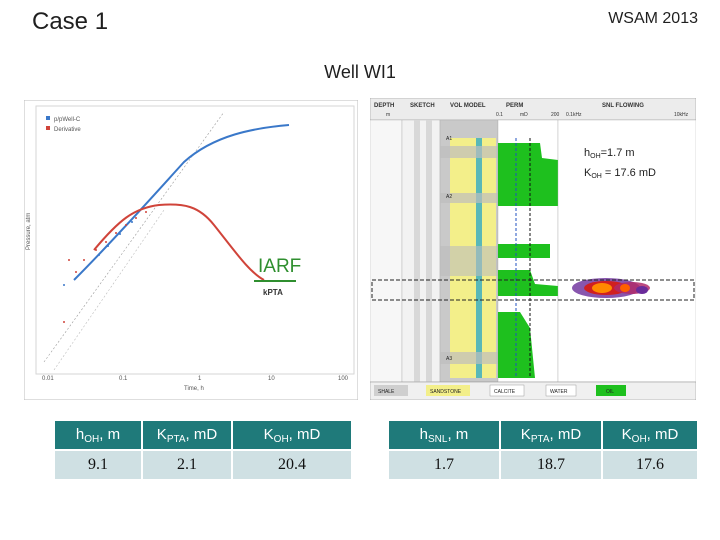 Image resolution: width=720 pixels, height=540 pixels. What do you see at coordinates (528, 283) in the screenshot?
I see `perm-fill-iarf` at bounding box center [528, 283].